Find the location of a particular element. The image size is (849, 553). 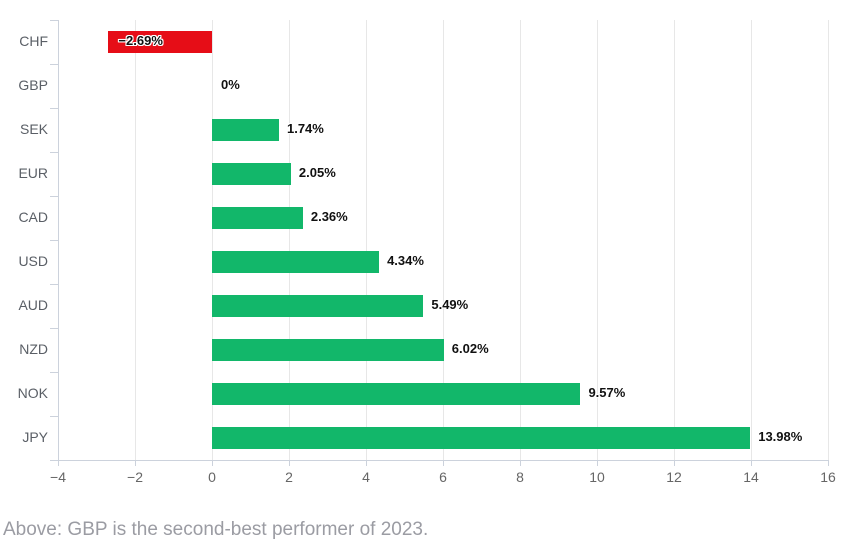

category-label-jpy: JPY is located at coordinates (35, 437).